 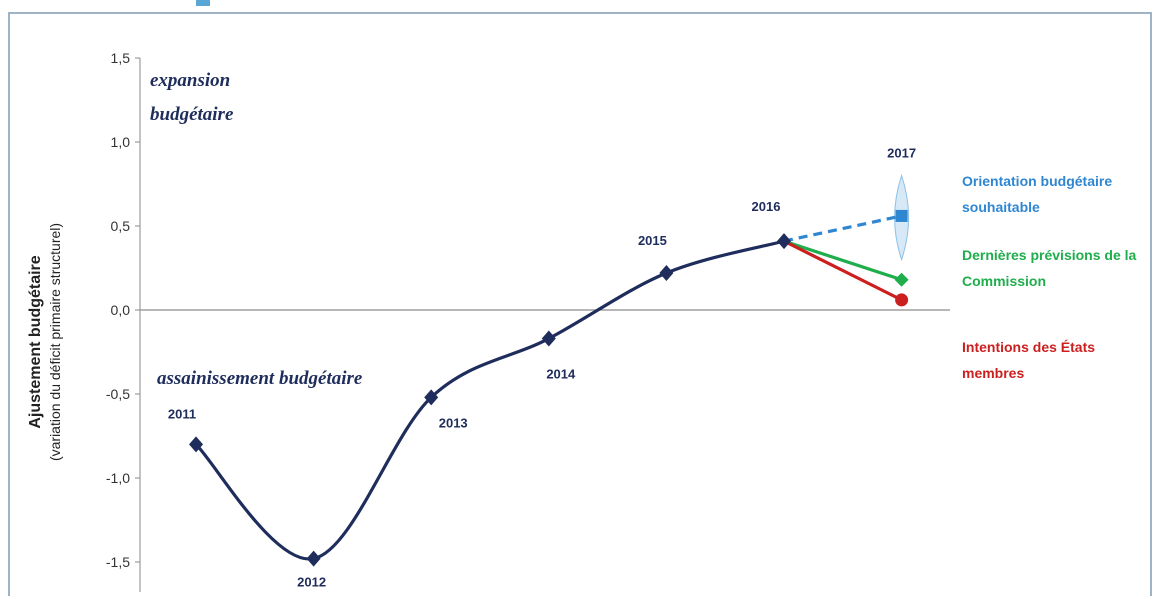 What do you see at coordinates (35, 341) in the screenshot?
I see `y-axis-title: Ajustement budgétaire` at bounding box center [35, 341].